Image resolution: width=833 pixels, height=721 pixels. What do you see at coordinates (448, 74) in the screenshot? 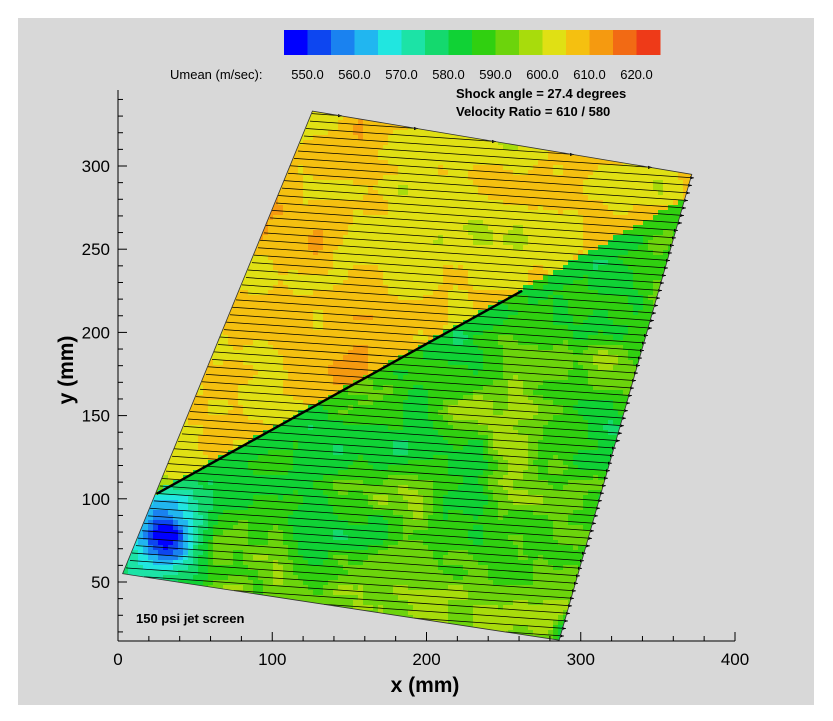
I see `colorbar-tick-label: 580.0` at bounding box center [448, 74].